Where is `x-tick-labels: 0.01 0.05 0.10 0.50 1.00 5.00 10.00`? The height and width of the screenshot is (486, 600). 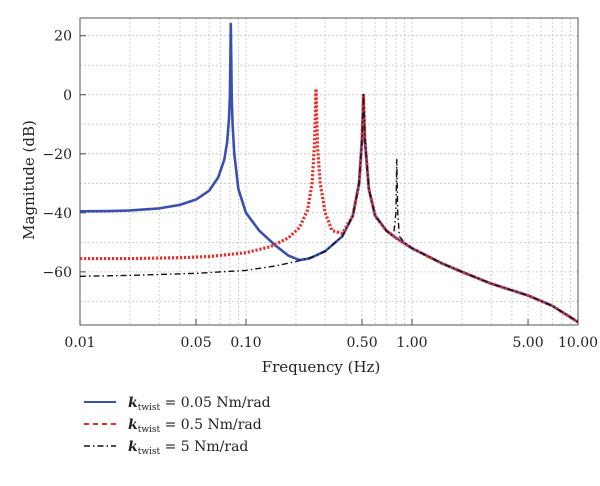 x-tick-labels: 0.01 0.05 0.10 0.50 1.00 5.00 10.00 is located at coordinates (331, 343).